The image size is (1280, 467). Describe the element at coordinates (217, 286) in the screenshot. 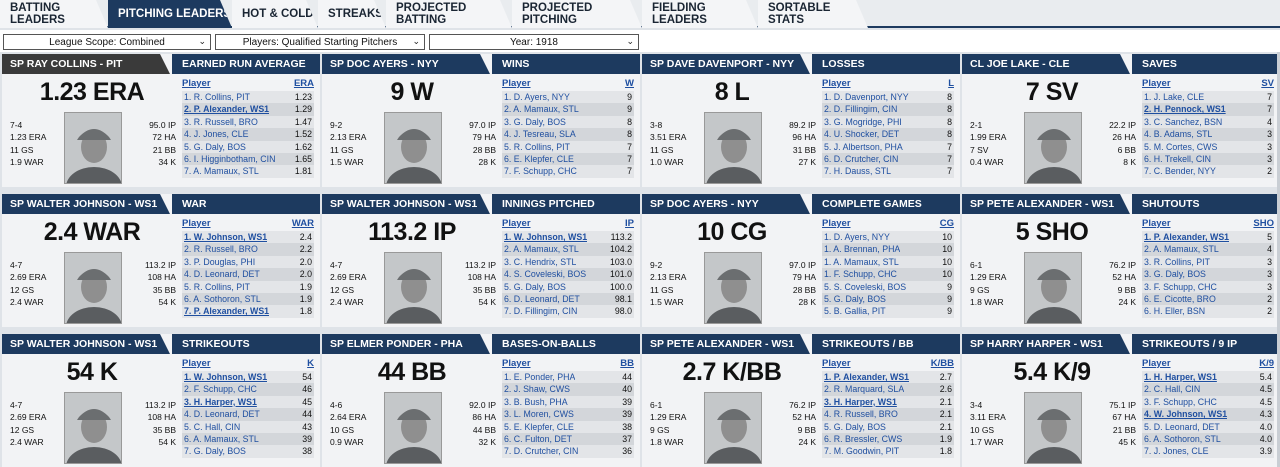

I see `player-link: 5. R. Collins, PIT` at that location.